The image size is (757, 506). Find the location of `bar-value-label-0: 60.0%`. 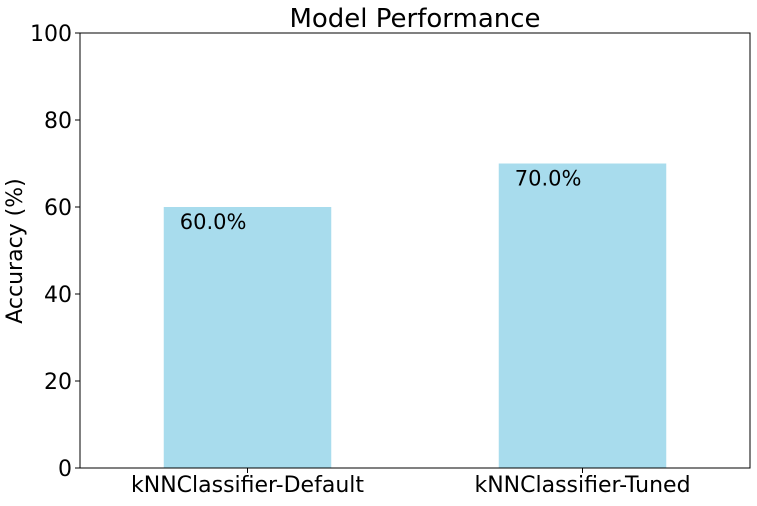

bar-value-label-0: 60.0% is located at coordinates (213, 222).